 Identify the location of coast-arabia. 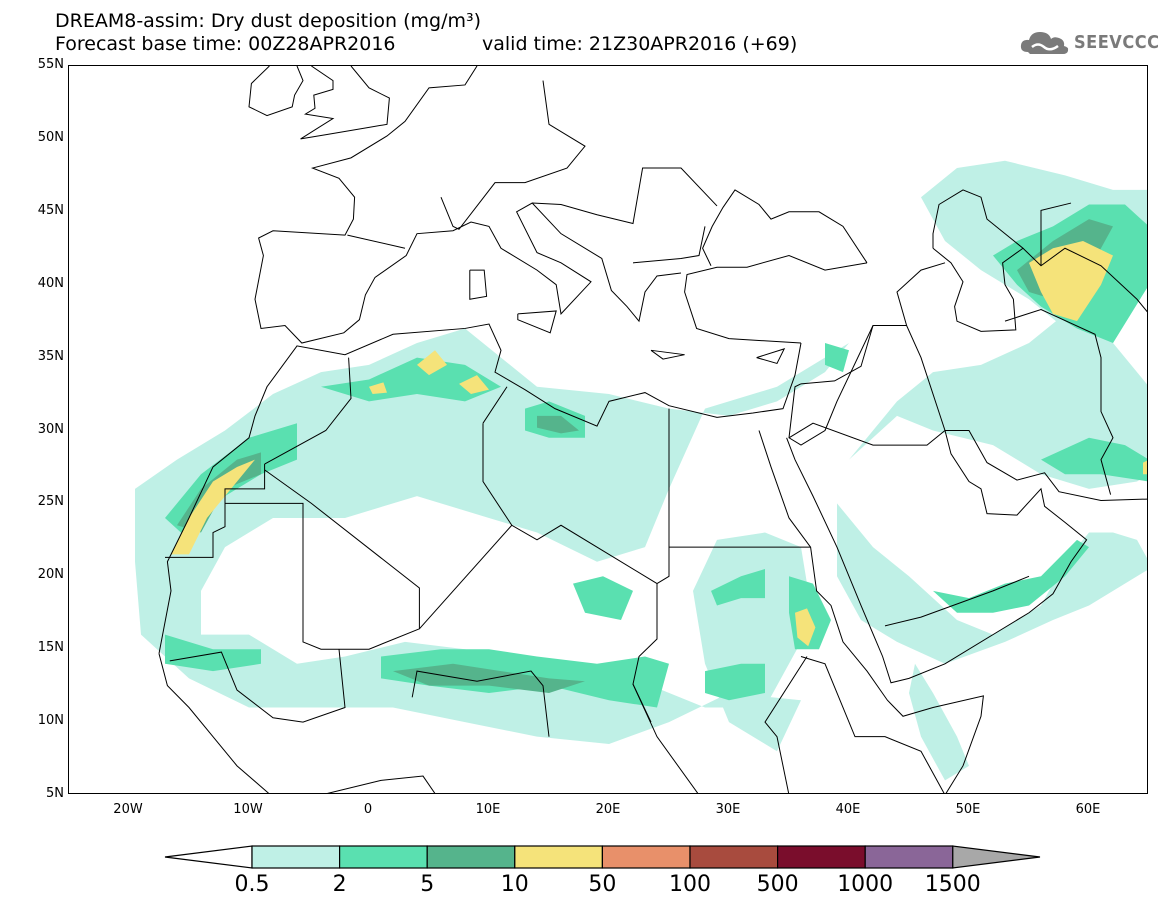
(937, 557).